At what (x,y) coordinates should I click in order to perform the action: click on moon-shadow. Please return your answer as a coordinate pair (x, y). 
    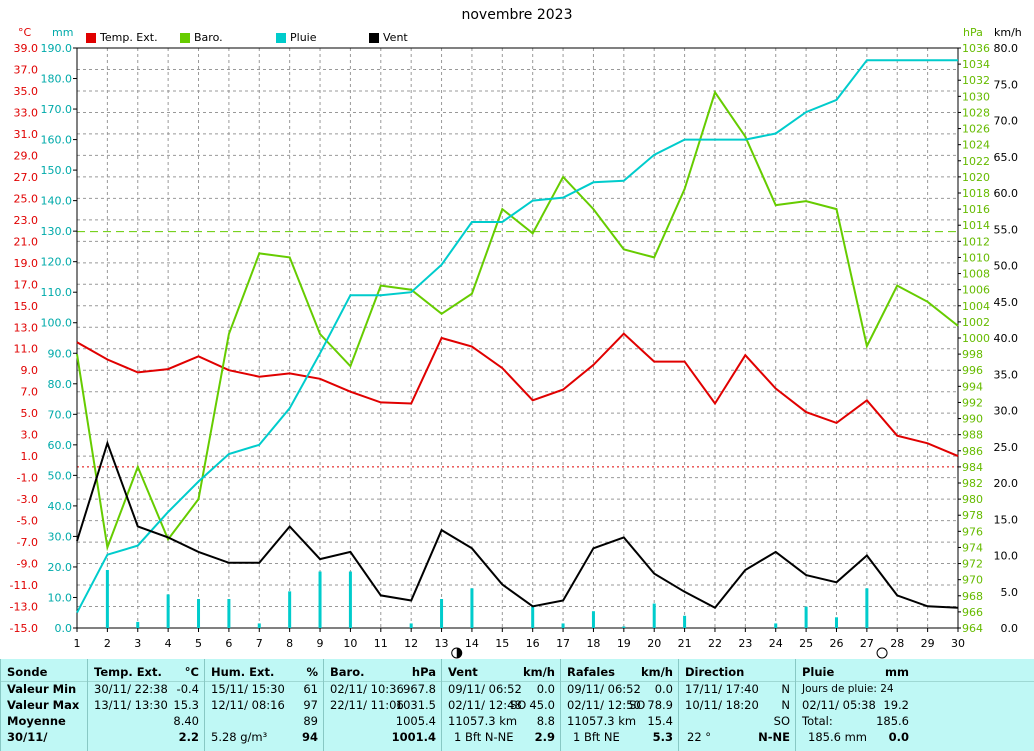
    Looking at the image, I should click on (459, 653).